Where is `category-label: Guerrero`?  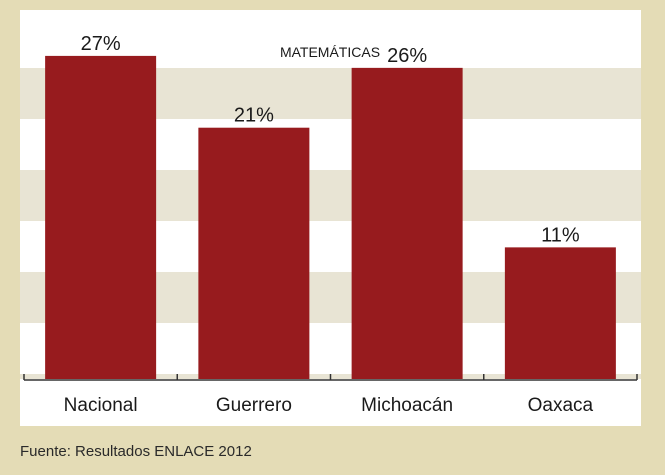
category-label: Guerrero is located at coordinates (254, 405).